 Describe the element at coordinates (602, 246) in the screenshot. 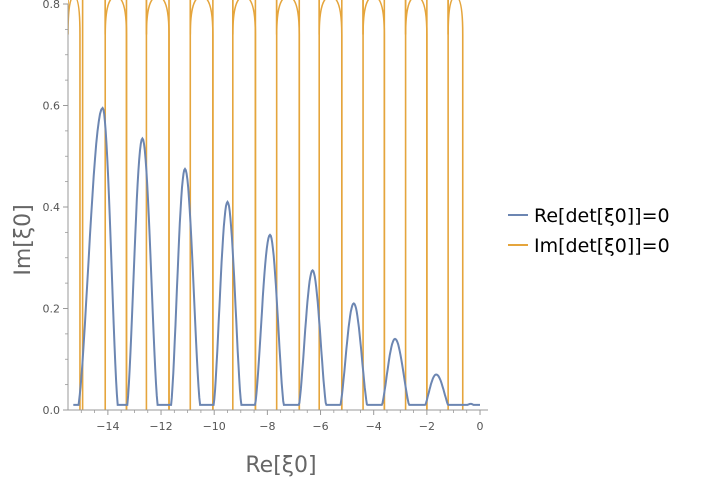

I see `legend-label-im: Im[det[ξ0]]=0` at that location.